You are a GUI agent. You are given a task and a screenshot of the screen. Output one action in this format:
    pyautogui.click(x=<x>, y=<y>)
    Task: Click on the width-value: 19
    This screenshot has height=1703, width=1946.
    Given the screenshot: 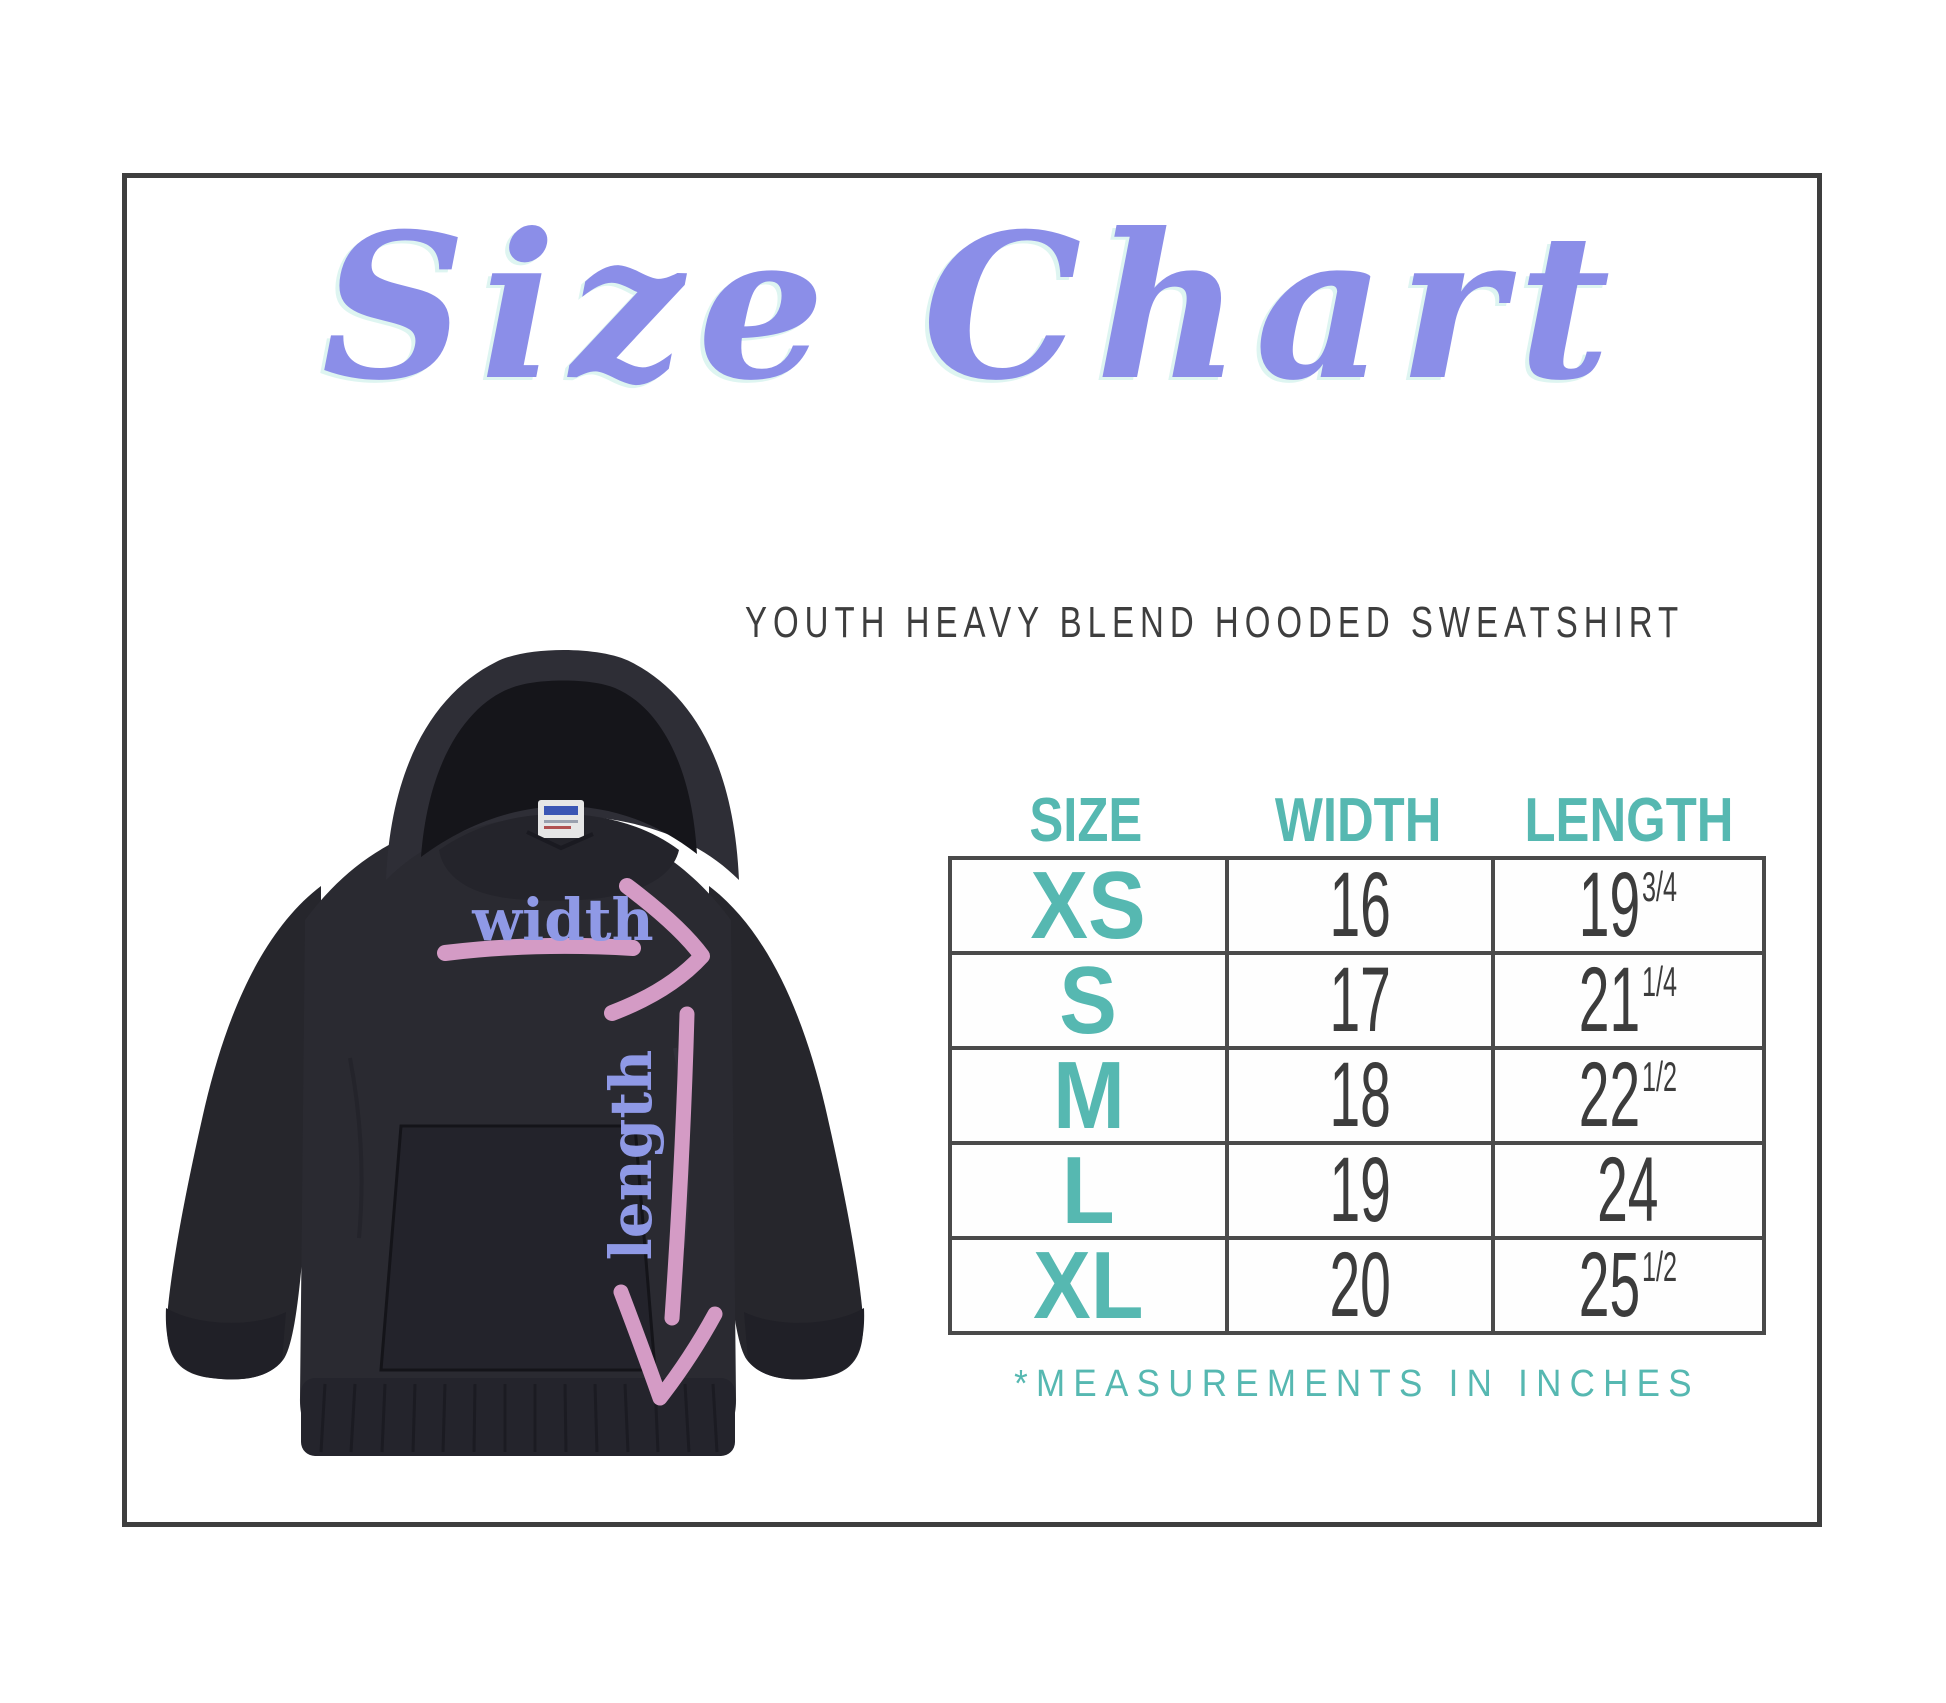 What is the action you would take?
    pyautogui.click(x=1360, y=1190)
    